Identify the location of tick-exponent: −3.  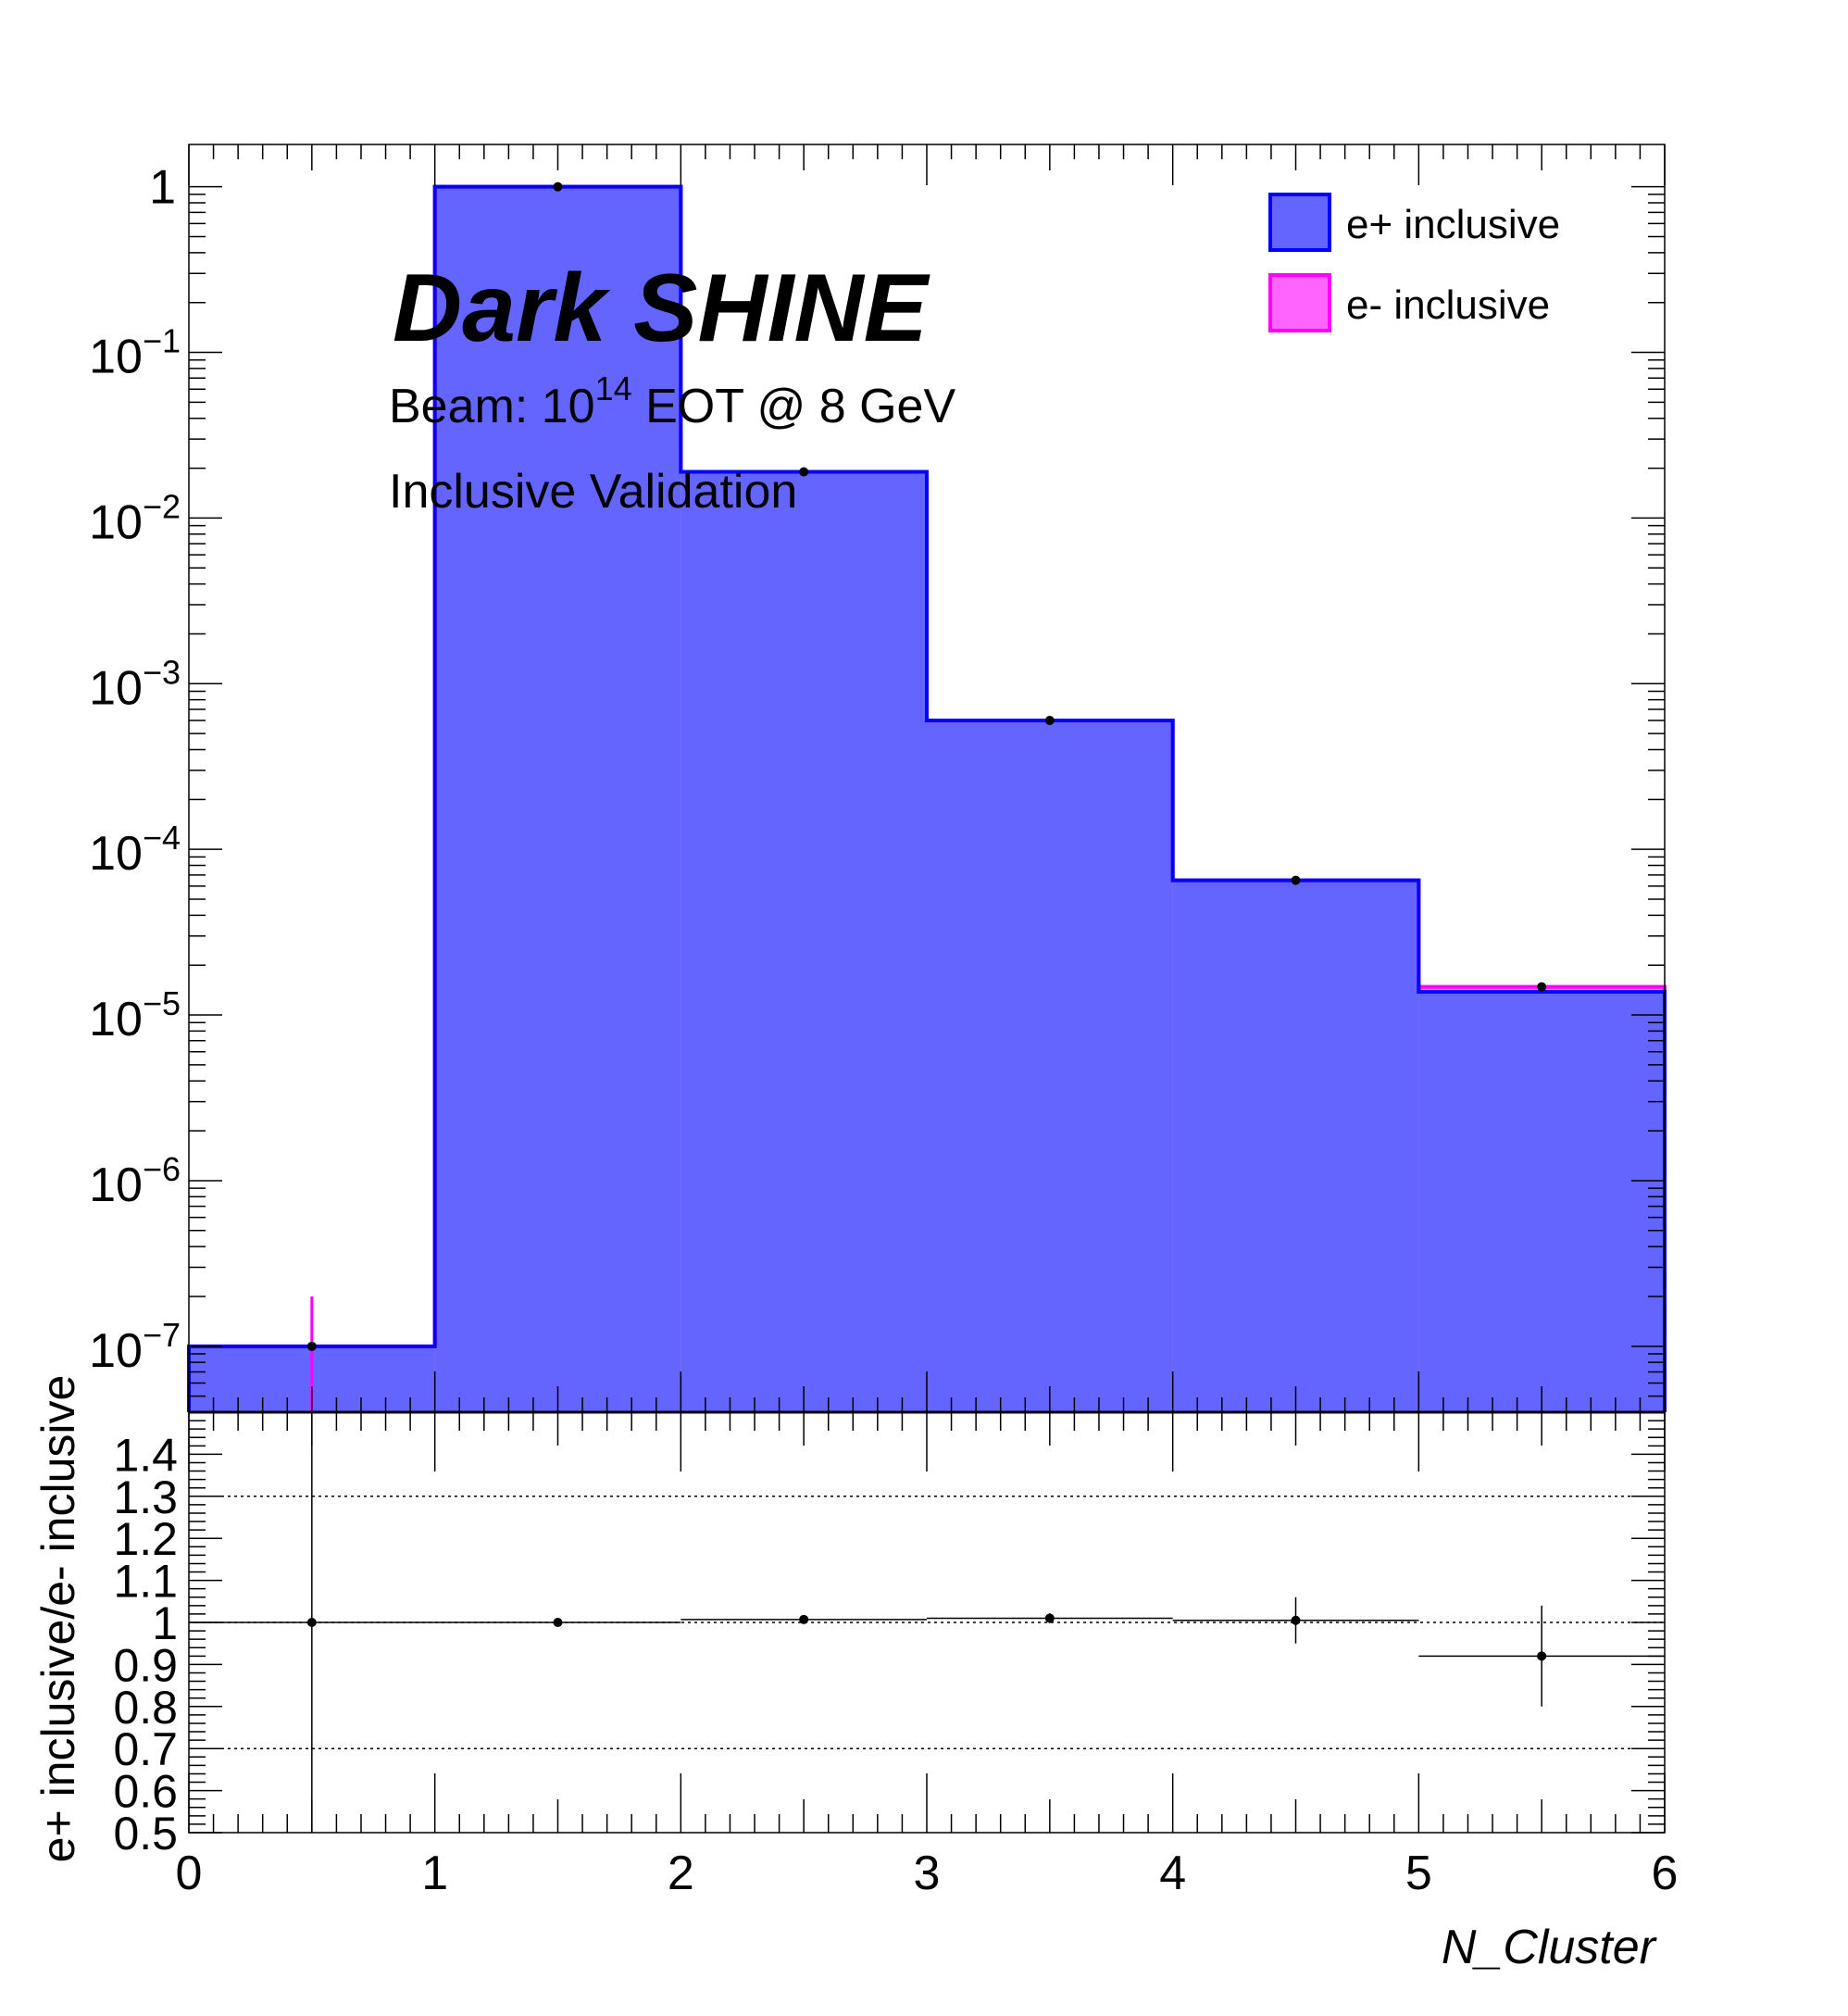
(162, 672).